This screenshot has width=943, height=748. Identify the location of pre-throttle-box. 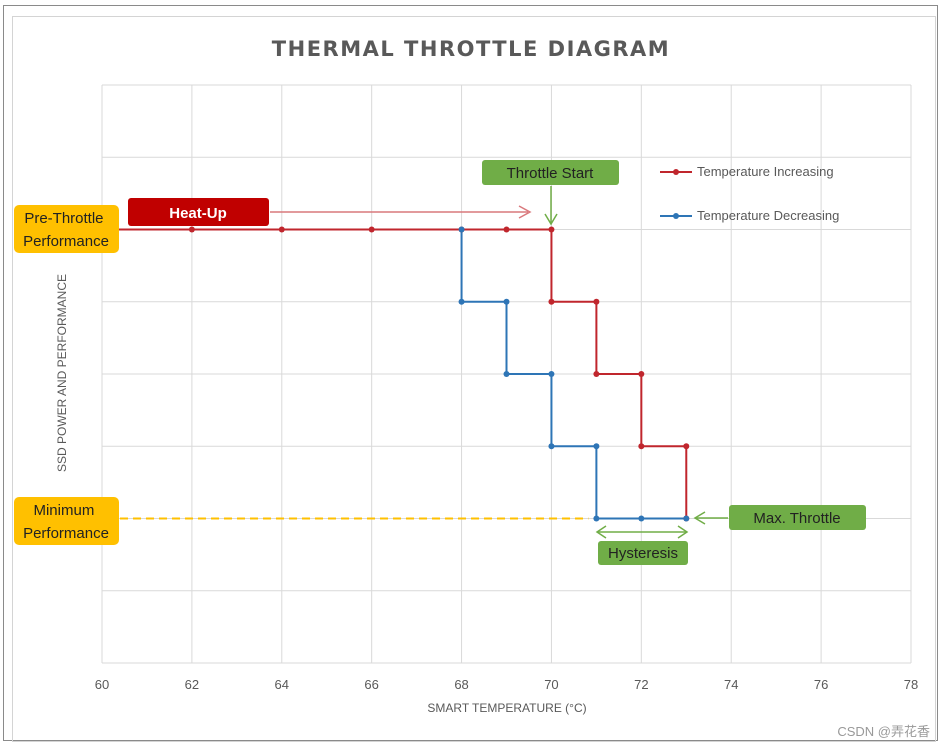
(66, 229).